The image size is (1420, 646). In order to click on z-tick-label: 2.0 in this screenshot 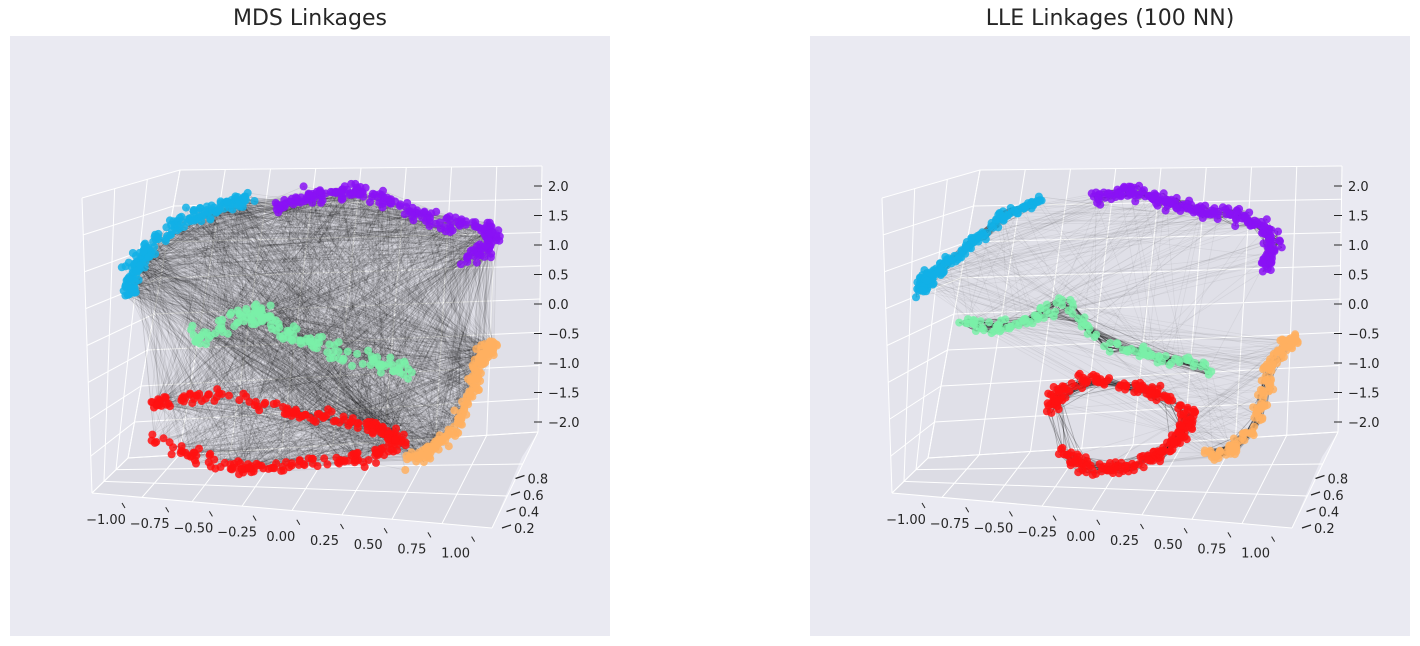, I will do `click(558, 187)`.